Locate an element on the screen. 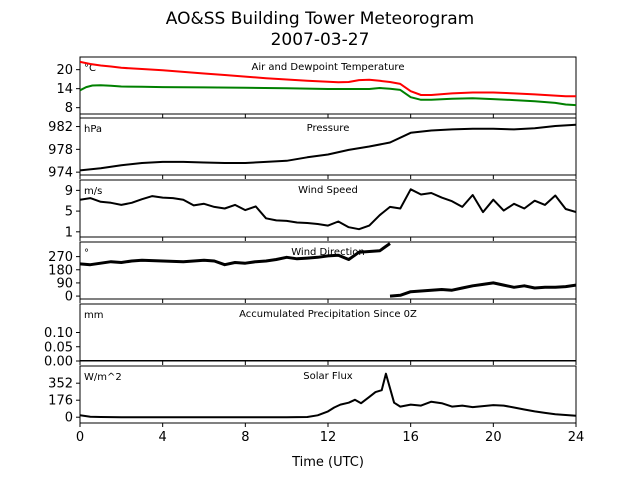 This screenshot has height=484, width=640. y-tick-label: 180 is located at coordinates (60, 270).